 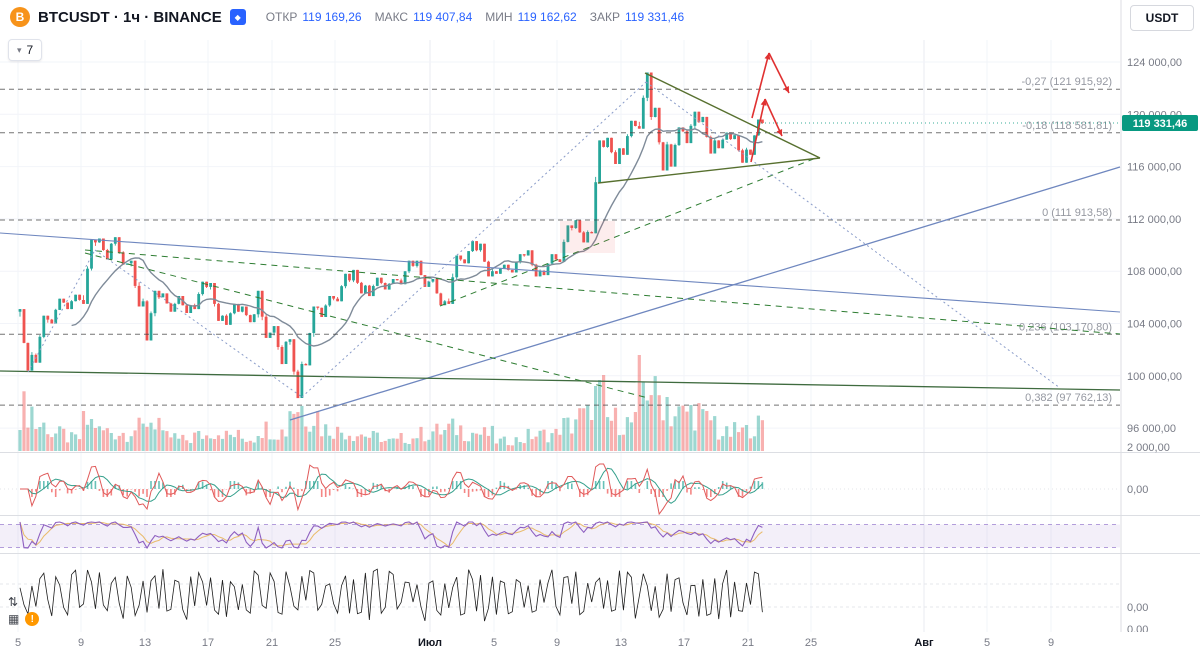 I want to click on svg-text: 119 331,46, so click(x=1160, y=124).